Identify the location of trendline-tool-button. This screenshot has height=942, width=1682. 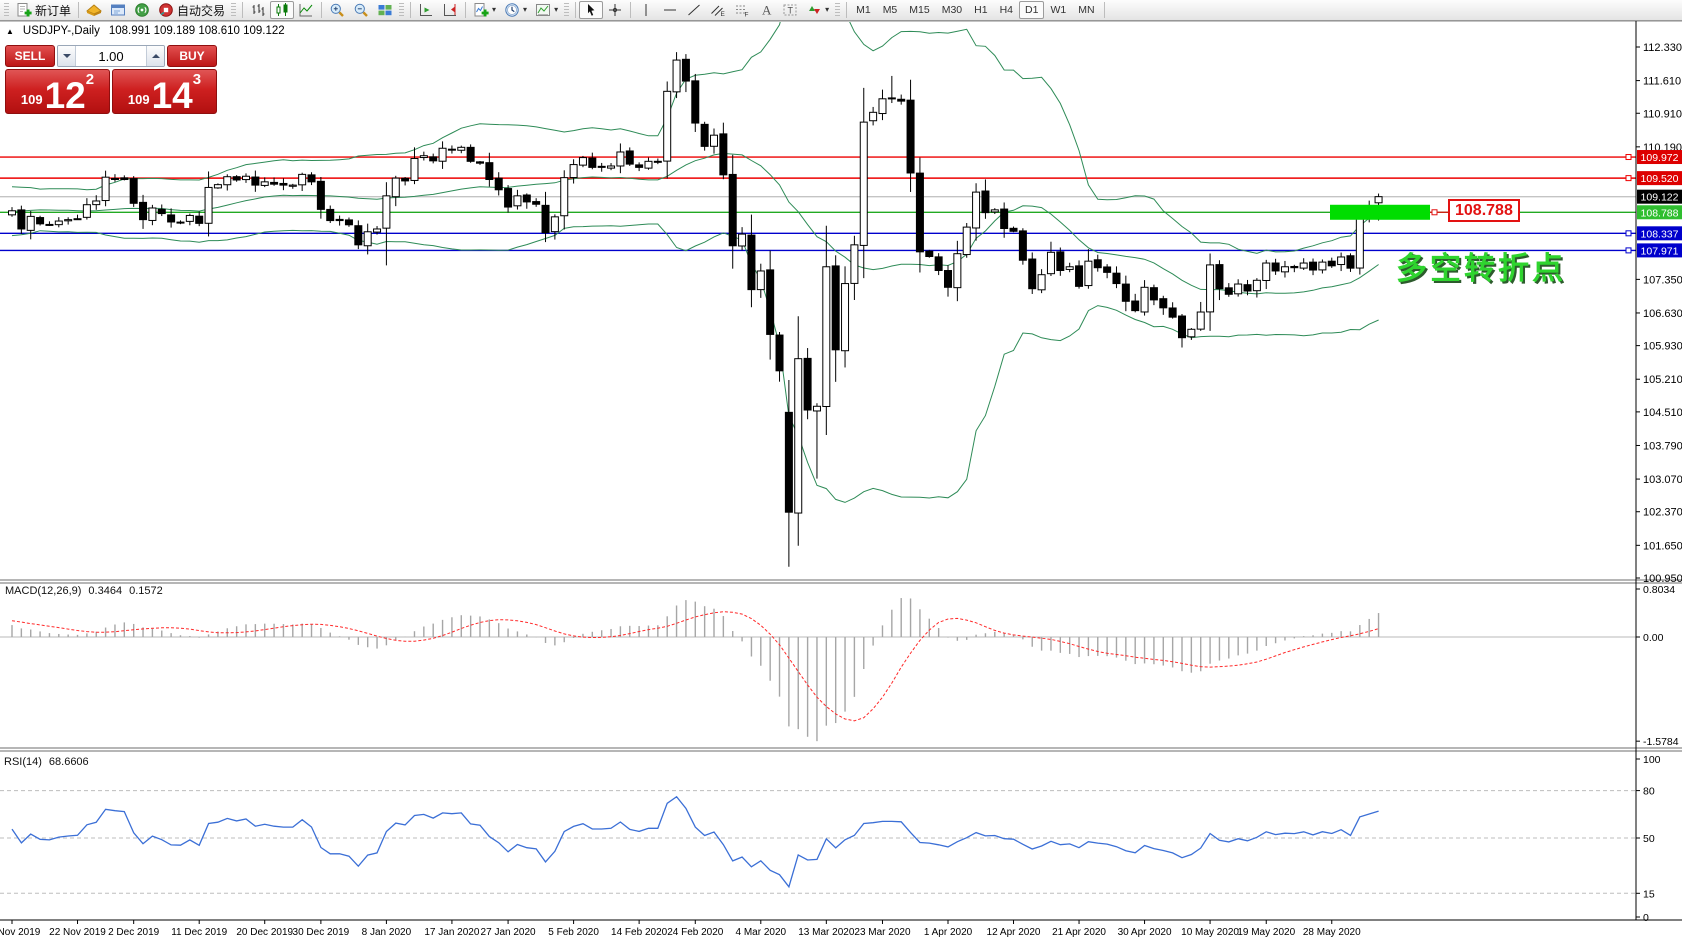
(694, 10).